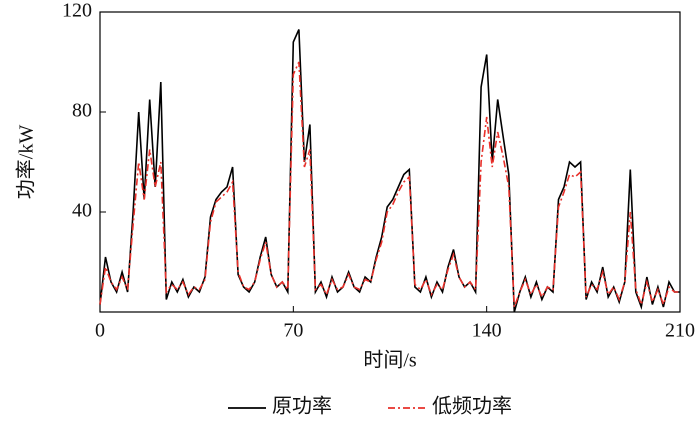 The height and width of the screenshot is (425, 700). I want to click on x-tick-label: 210, so click(680, 331).